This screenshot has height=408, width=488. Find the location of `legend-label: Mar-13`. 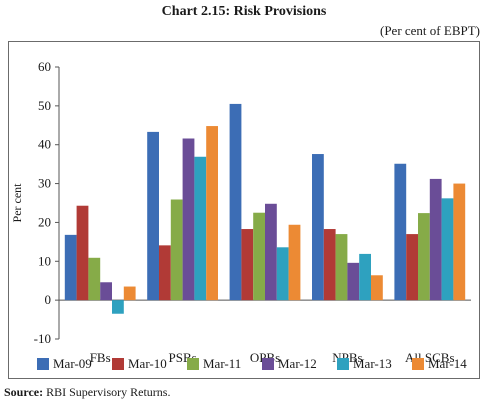

legend-label: Mar-13 is located at coordinates (372, 363).